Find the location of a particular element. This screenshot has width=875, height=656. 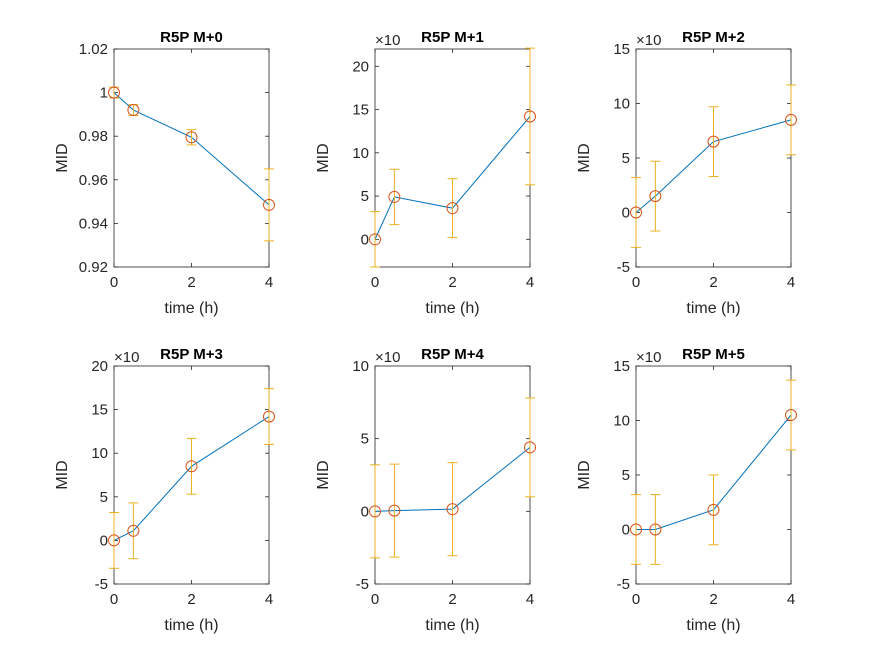

subplot-title: R5P M+3 is located at coordinates (191, 354).